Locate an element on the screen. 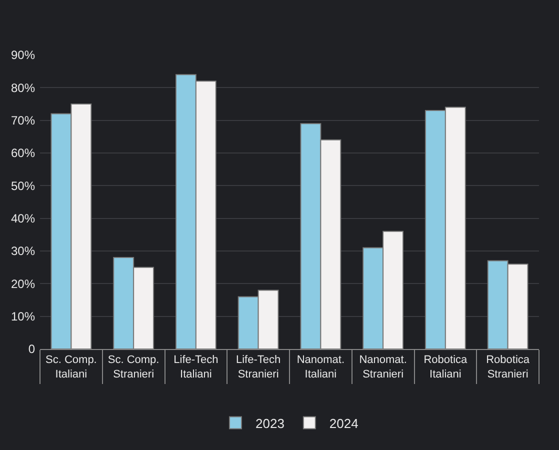  y-tick-label: 60% is located at coordinates (23, 153).